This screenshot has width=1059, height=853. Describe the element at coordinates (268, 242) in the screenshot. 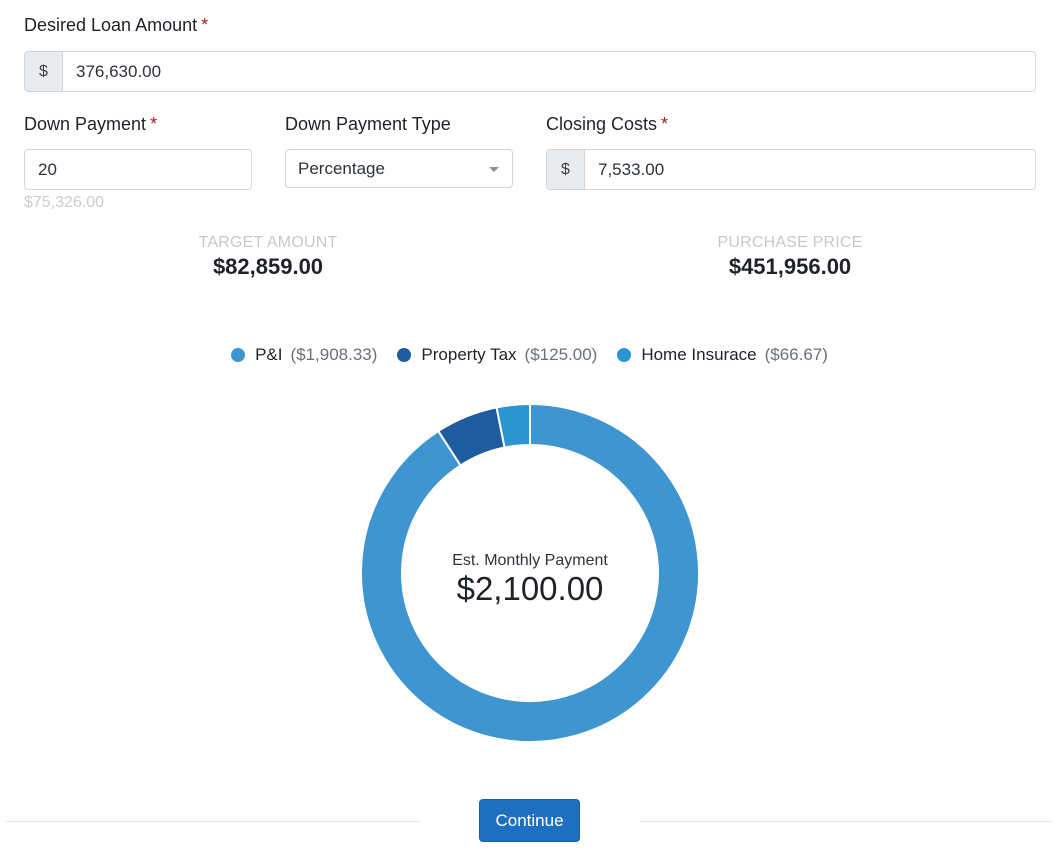

I see `target-amount-label: TARGET AMOUNT` at that location.